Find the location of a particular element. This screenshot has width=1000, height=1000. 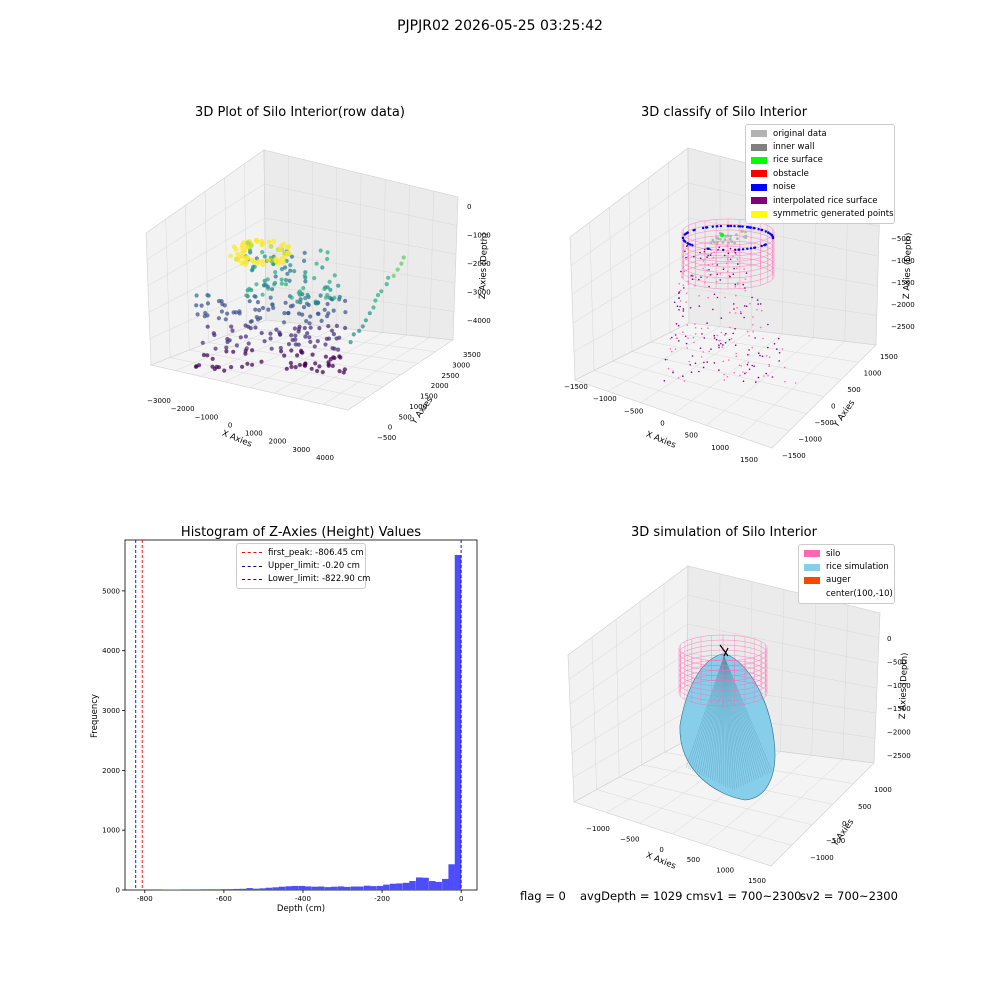

panel1-x-tick-0: −3000 is located at coordinates (159, 401).